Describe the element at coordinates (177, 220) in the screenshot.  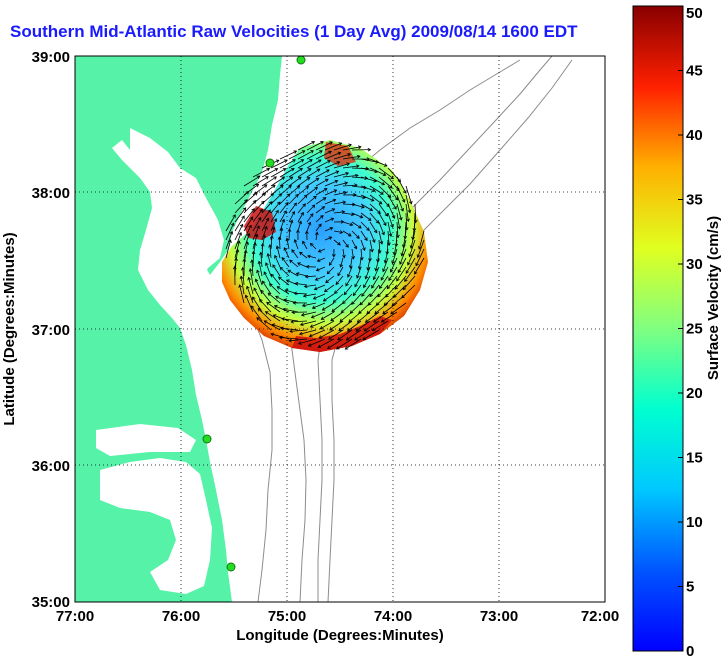
I see `chesapeake-bay` at that location.